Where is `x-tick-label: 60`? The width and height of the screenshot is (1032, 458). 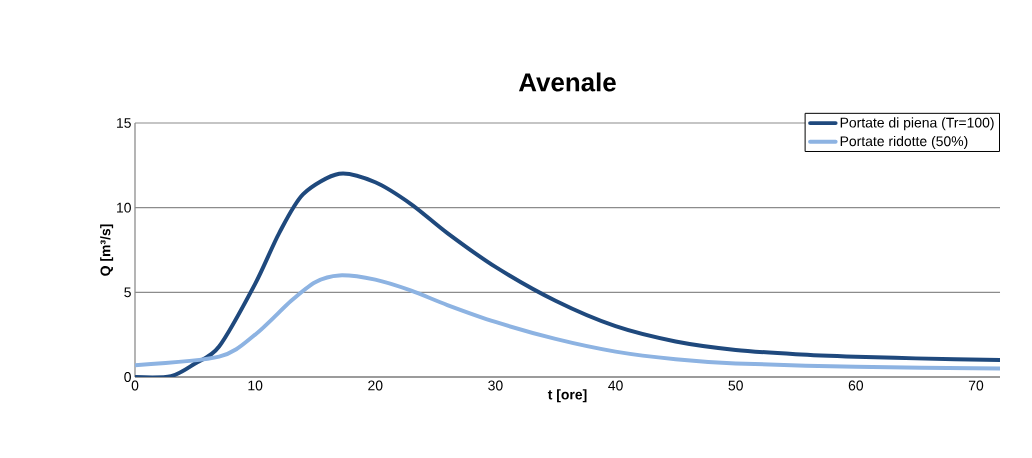 x-tick-label: 60 is located at coordinates (856, 385).